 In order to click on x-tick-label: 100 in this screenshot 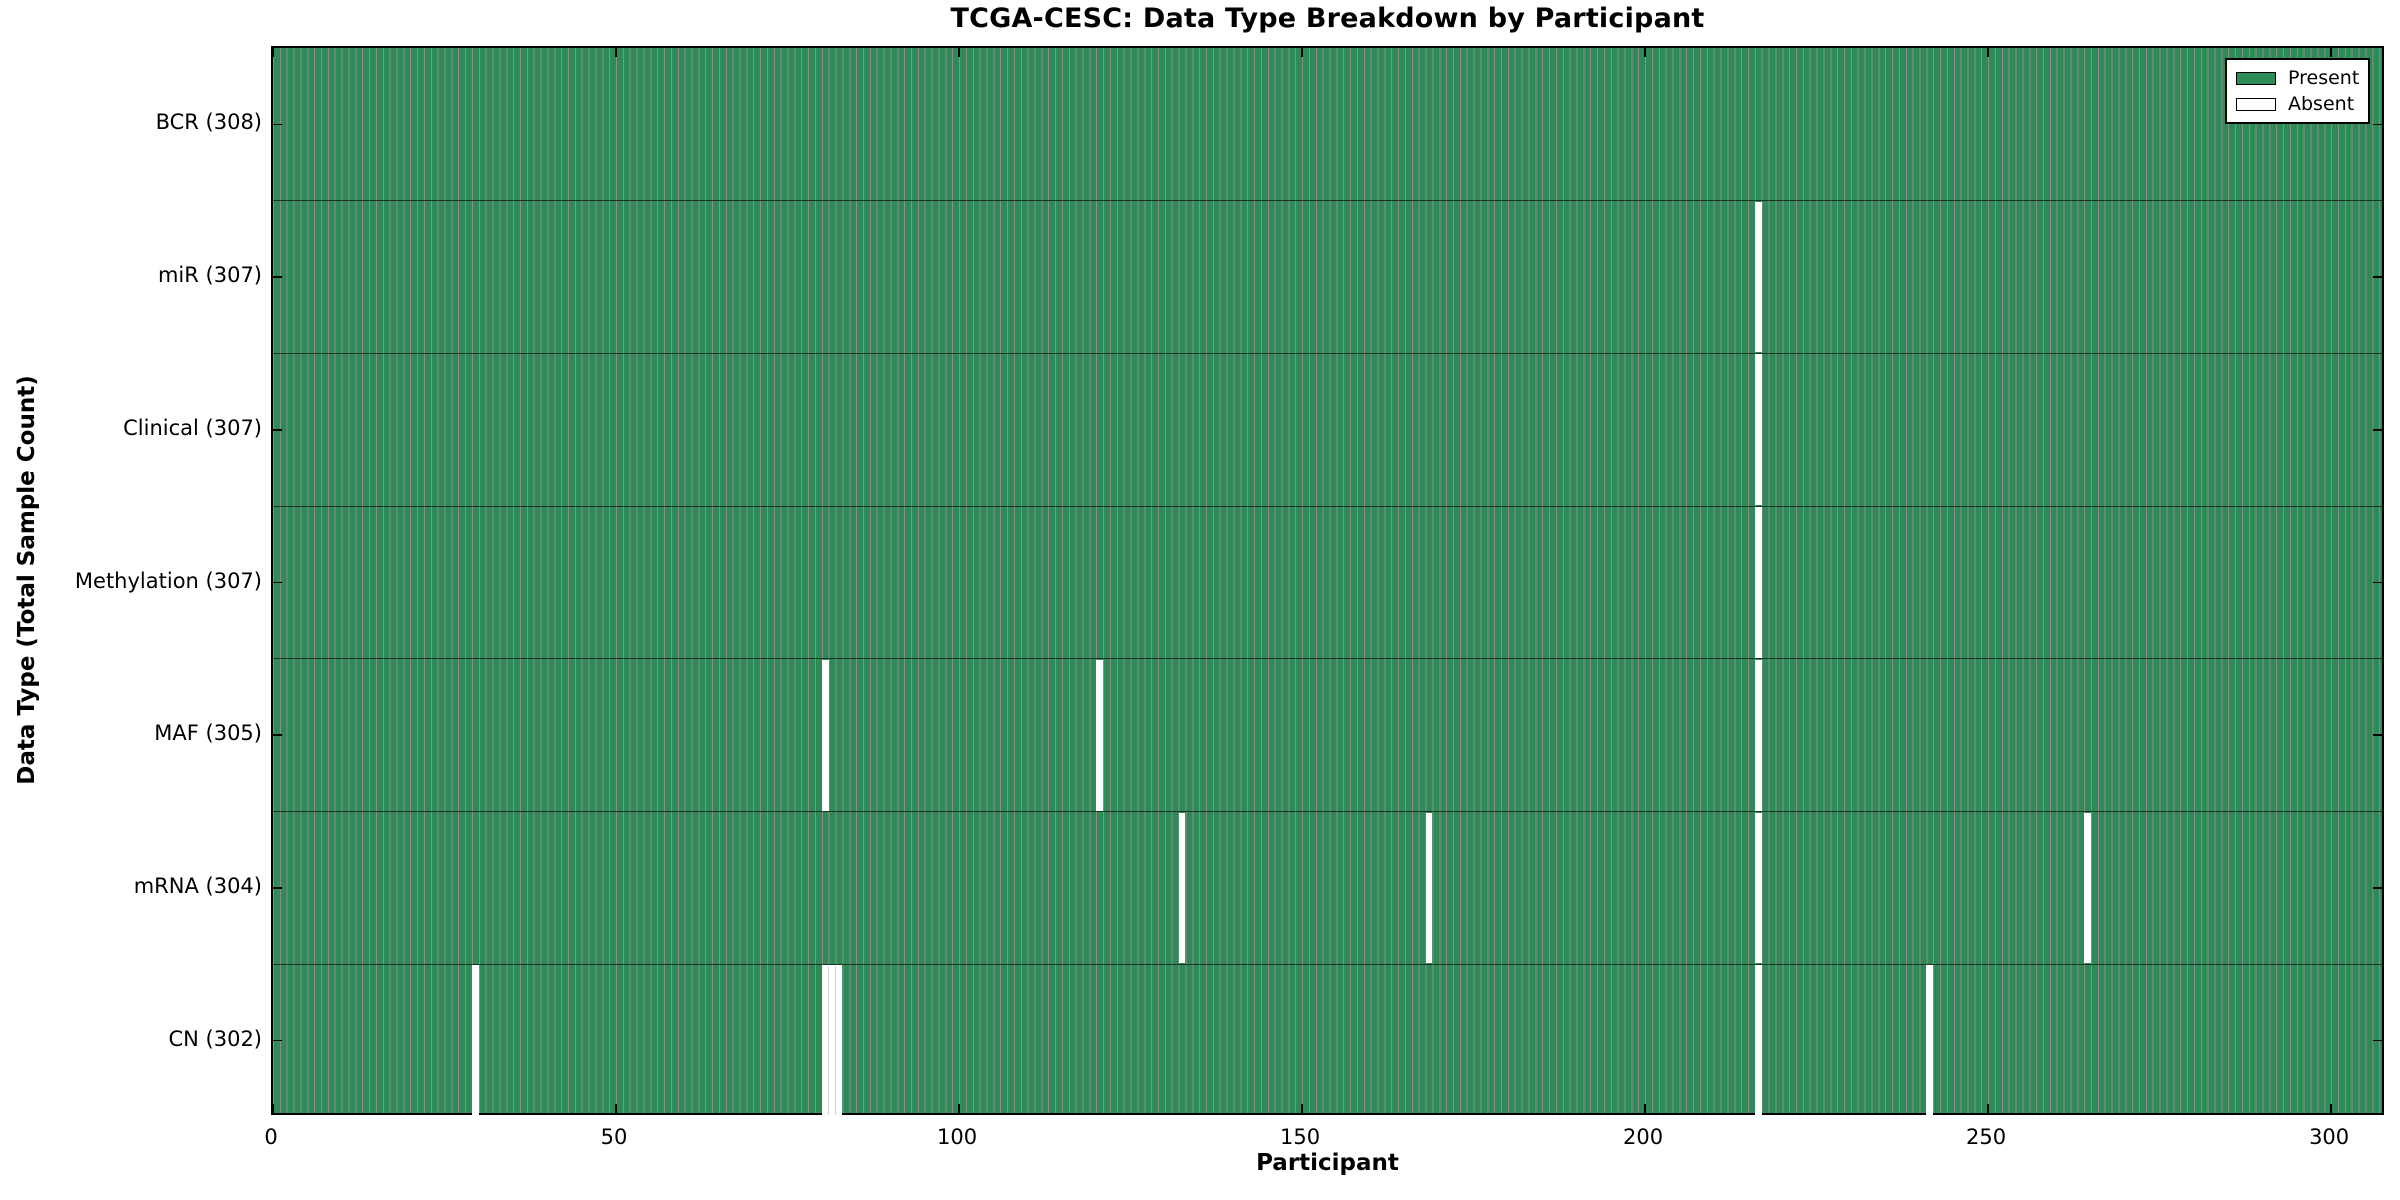, I will do `click(957, 1137)`.